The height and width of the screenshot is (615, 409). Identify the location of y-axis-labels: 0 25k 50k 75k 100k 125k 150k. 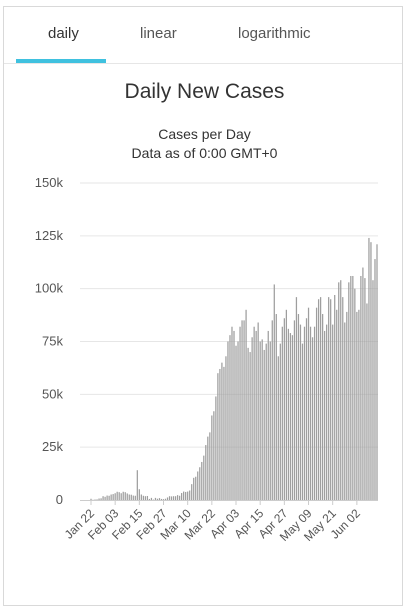
(49, 341).